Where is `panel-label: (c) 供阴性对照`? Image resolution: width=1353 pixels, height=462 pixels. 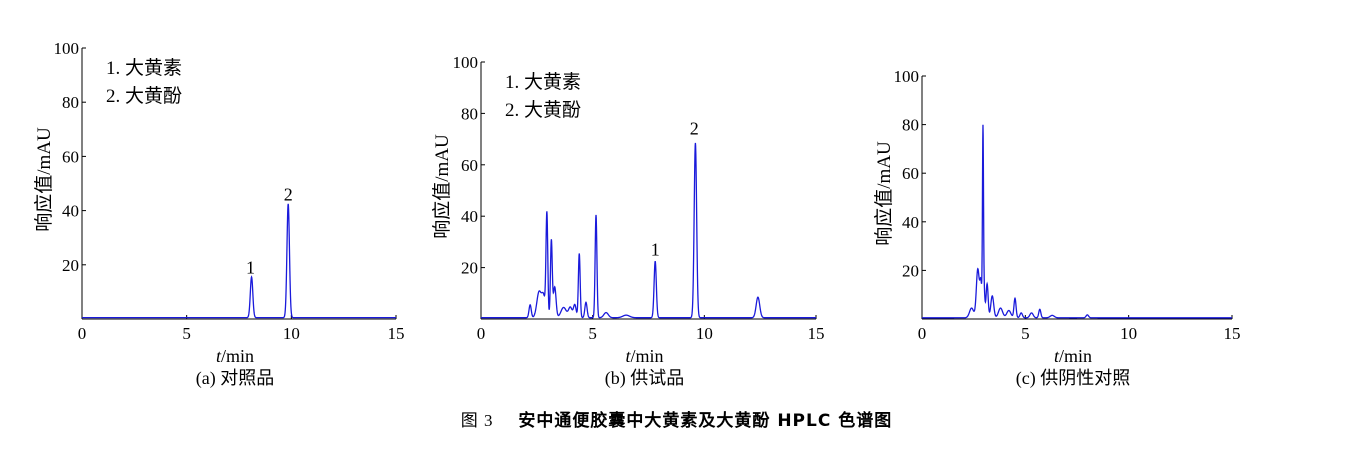 panel-label: (c) 供阴性对照 is located at coordinates (1073, 378).